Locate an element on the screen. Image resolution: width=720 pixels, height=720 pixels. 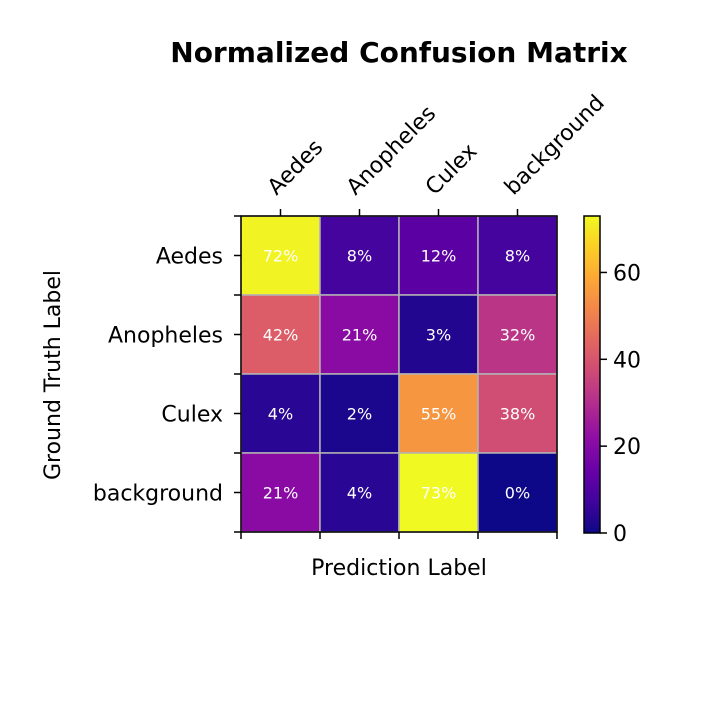
y-tick-label-background: background is located at coordinates (158, 494).